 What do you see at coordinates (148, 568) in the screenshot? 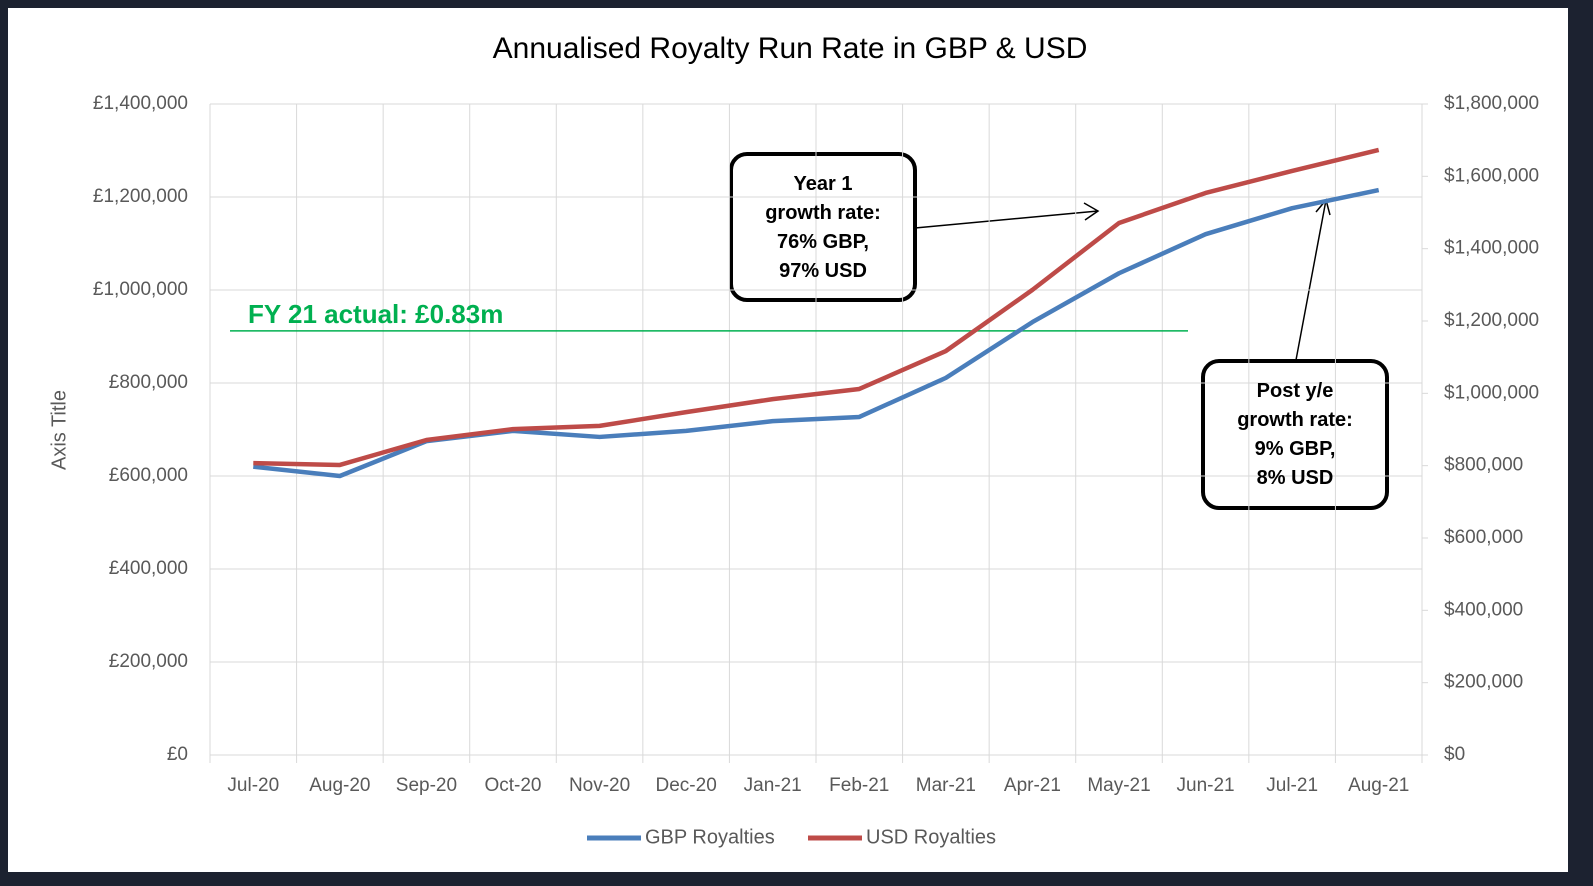
I see `y-tick-label: £400,000` at bounding box center [148, 568].